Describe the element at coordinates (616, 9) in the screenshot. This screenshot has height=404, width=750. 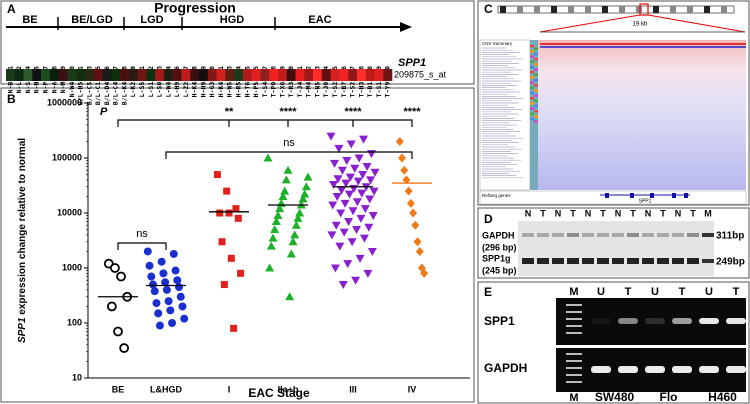
I see `ideogram` at that location.